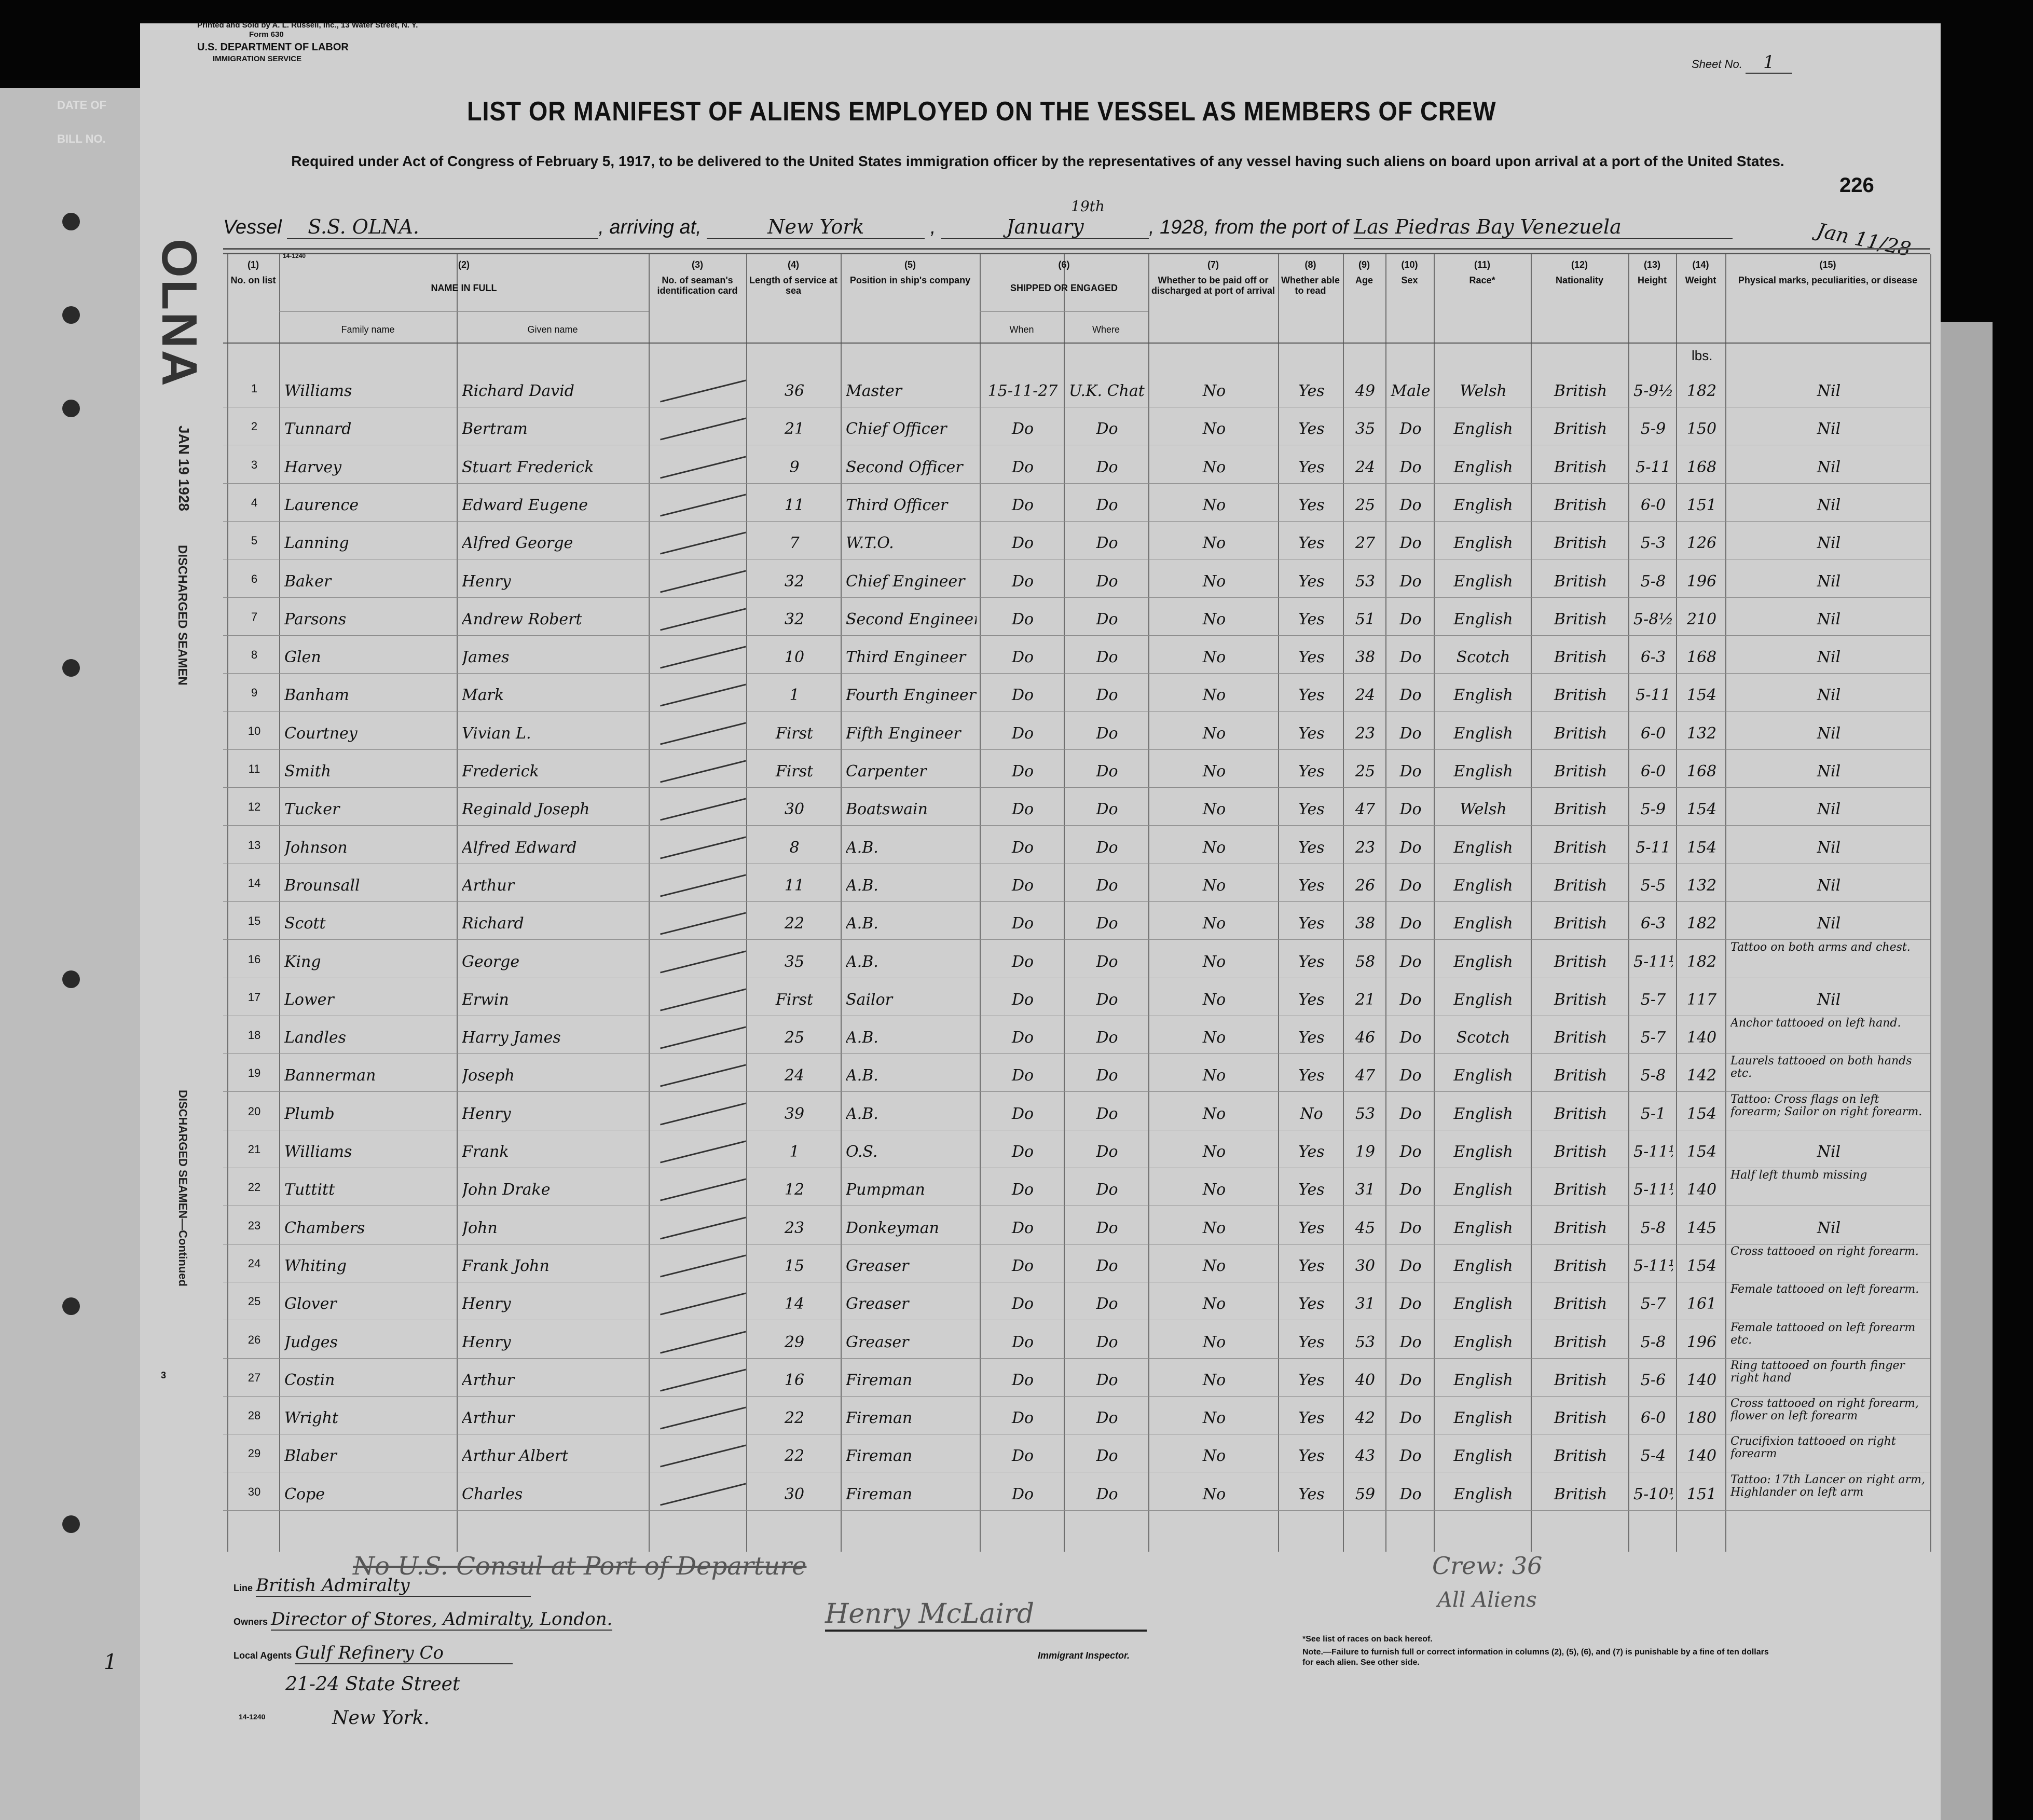  What do you see at coordinates (794, 1113) in the screenshot?
I see `service-length: 39` at bounding box center [794, 1113].